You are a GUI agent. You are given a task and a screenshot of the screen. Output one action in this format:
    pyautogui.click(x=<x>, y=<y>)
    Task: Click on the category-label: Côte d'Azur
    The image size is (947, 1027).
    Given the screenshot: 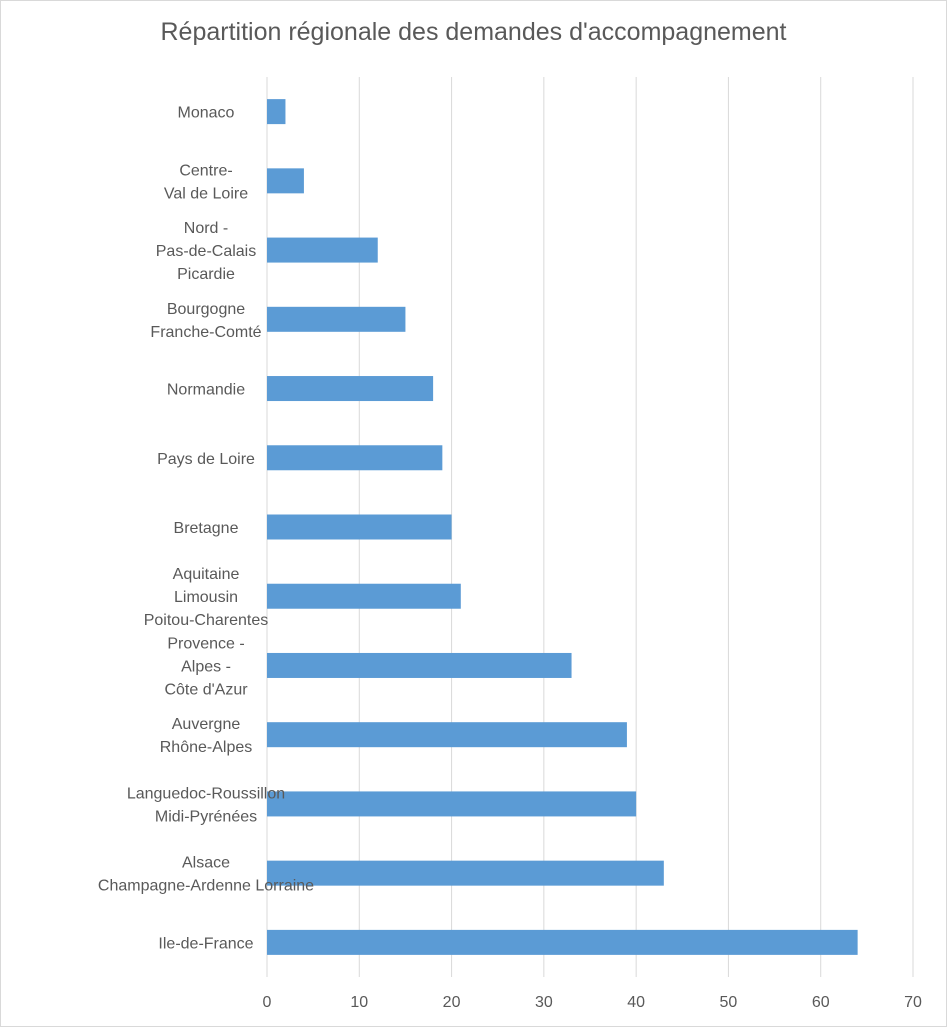 What is the action you would take?
    pyautogui.click(x=206, y=689)
    